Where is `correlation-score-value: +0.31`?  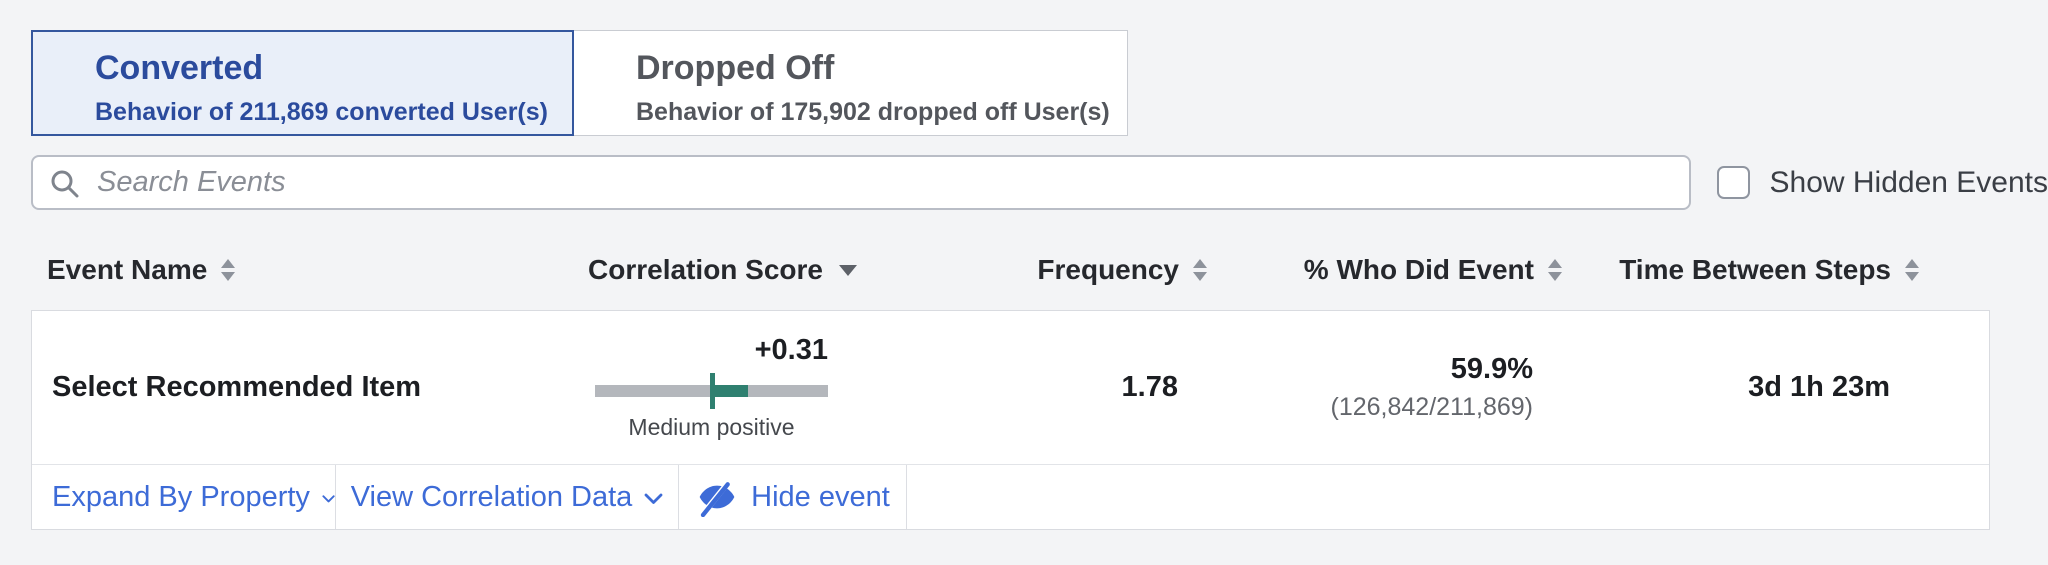 correlation-score-value: +0.31 is located at coordinates (791, 350).